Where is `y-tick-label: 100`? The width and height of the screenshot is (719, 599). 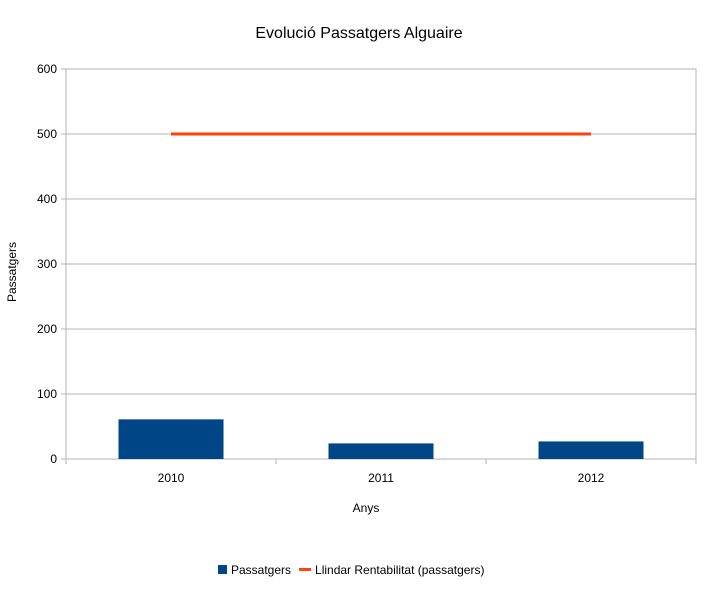
y-tick-label: 100 is located at coordinates (47, 394).